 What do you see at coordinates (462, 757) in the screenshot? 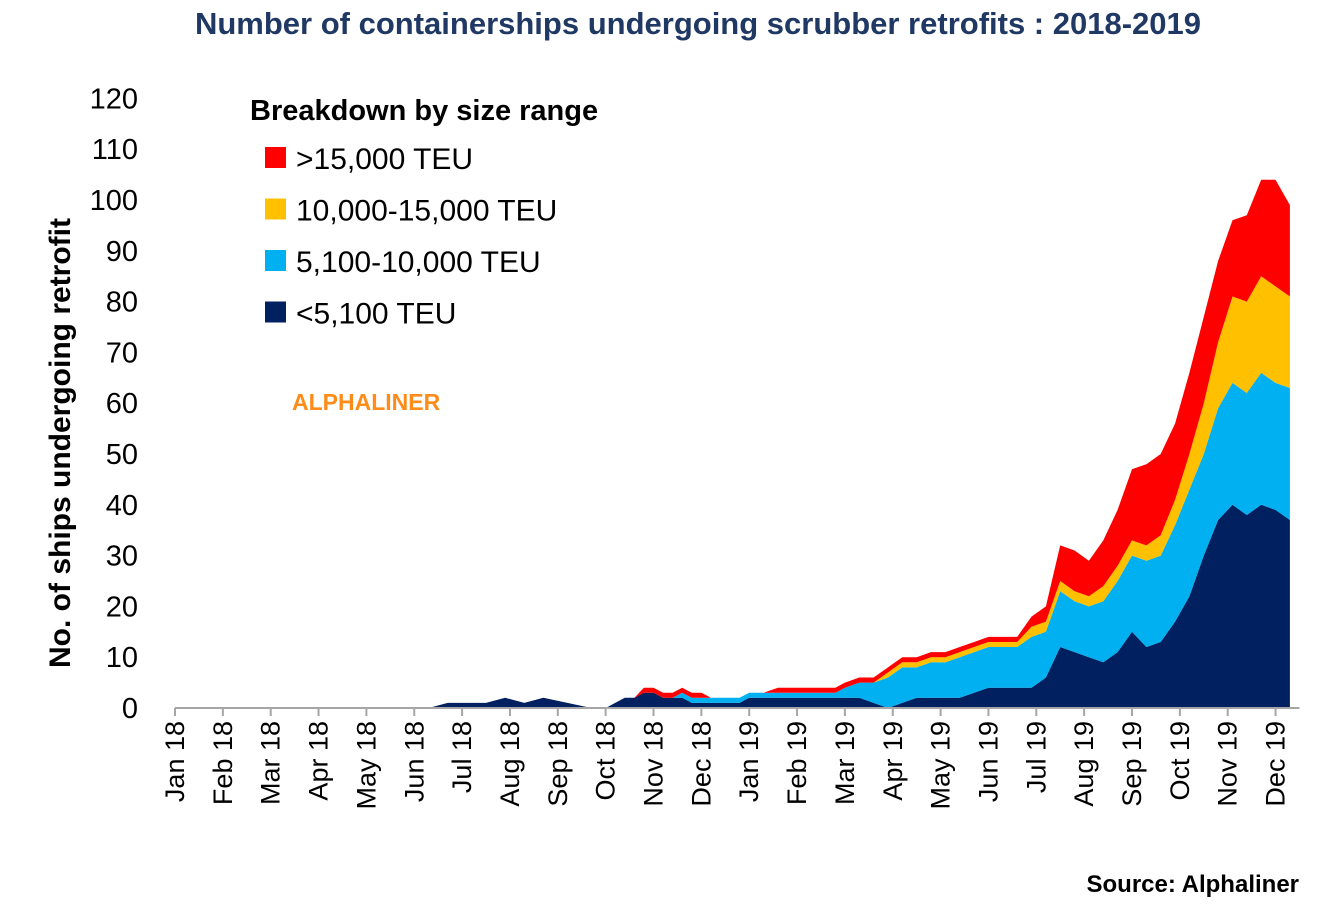
I see `x-tick-label: Jul 18` at bounding box center [462, 757].